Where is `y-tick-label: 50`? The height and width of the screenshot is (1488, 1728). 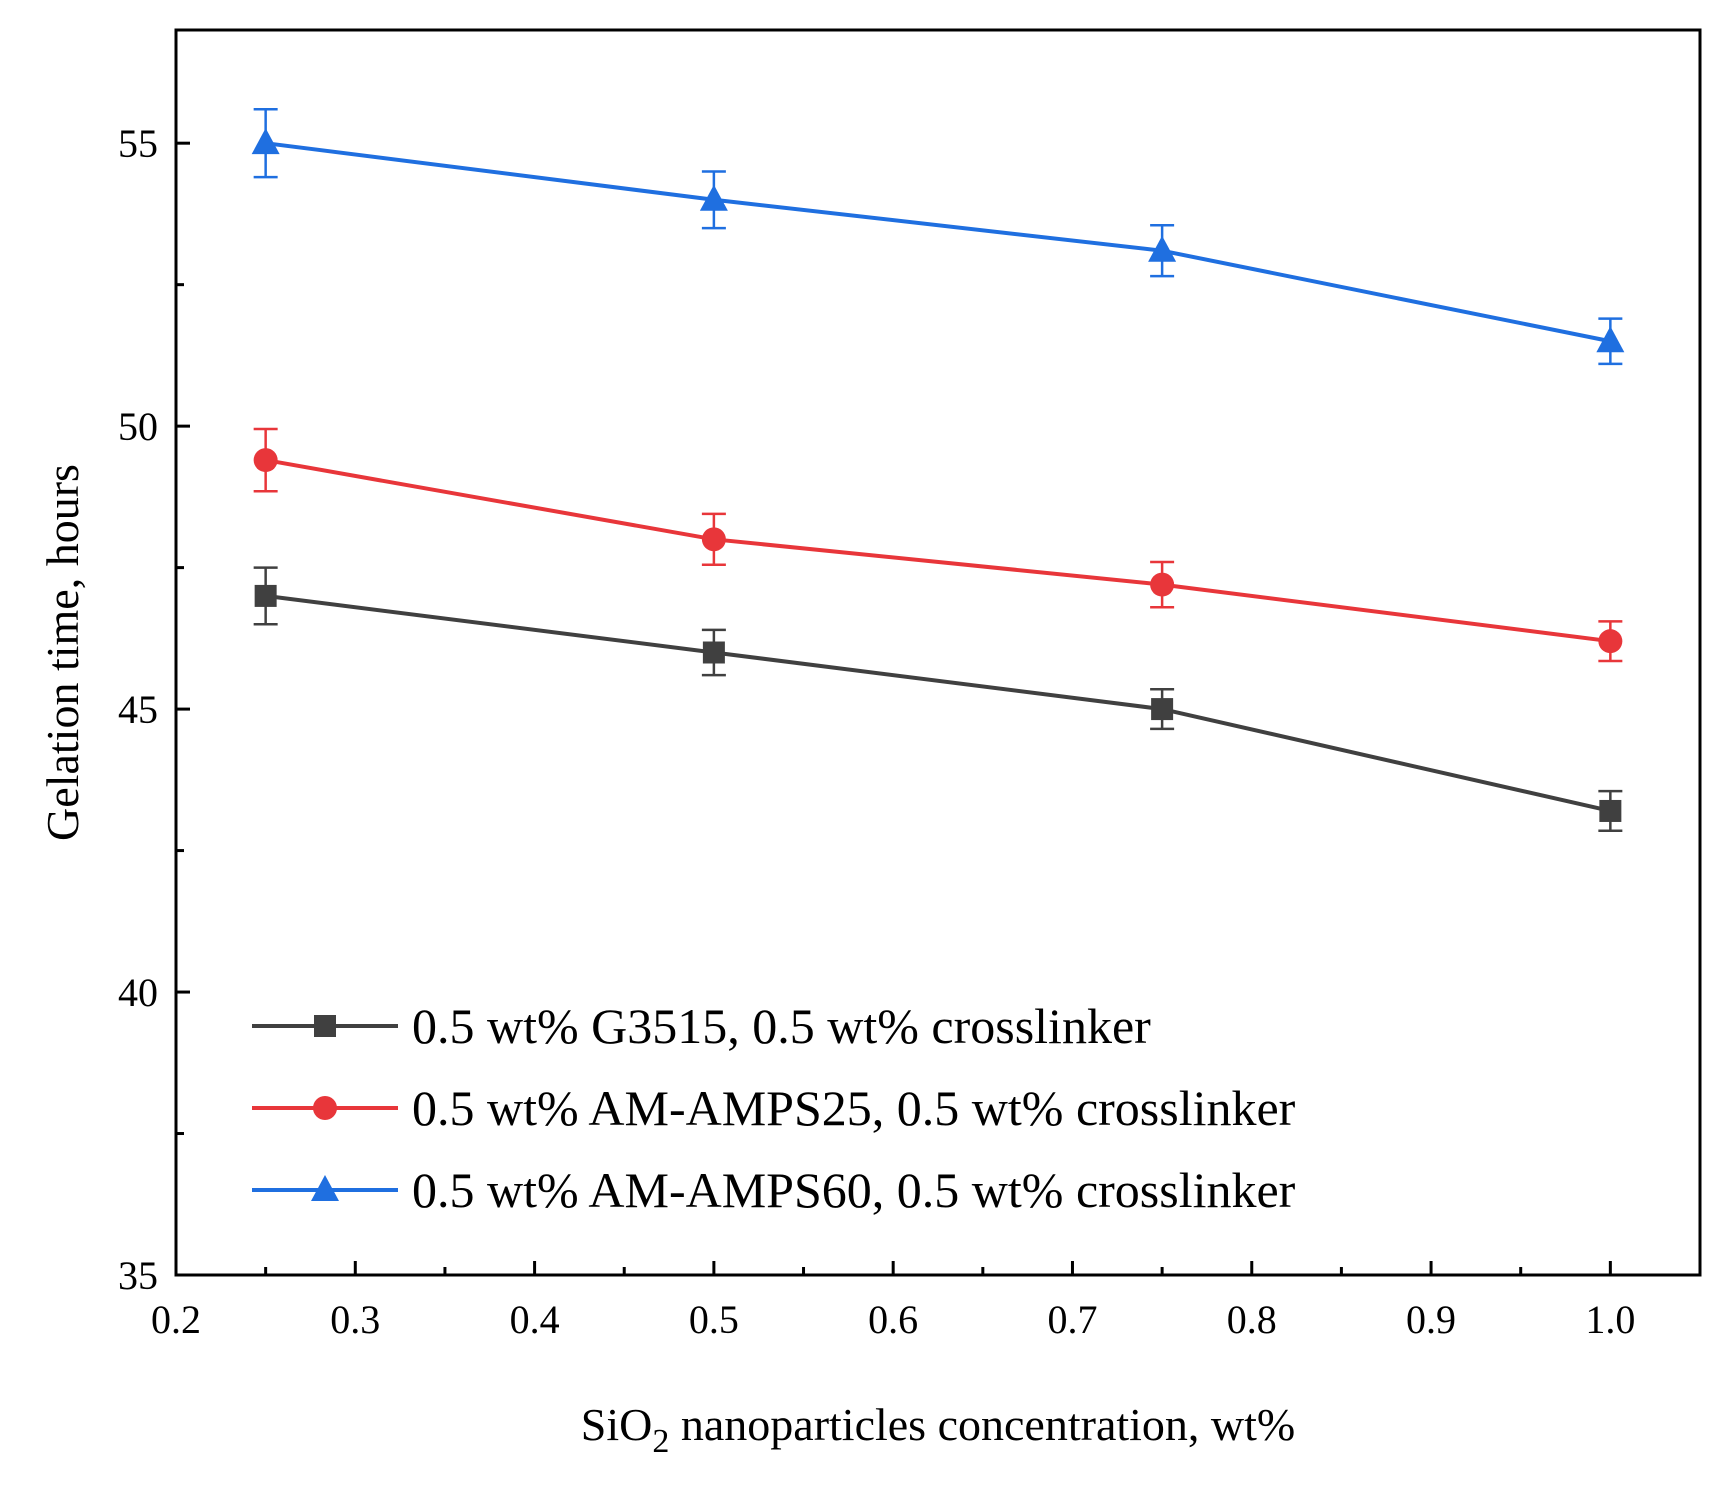
y-tick-label: 50 is located at coordinates (138, 426).